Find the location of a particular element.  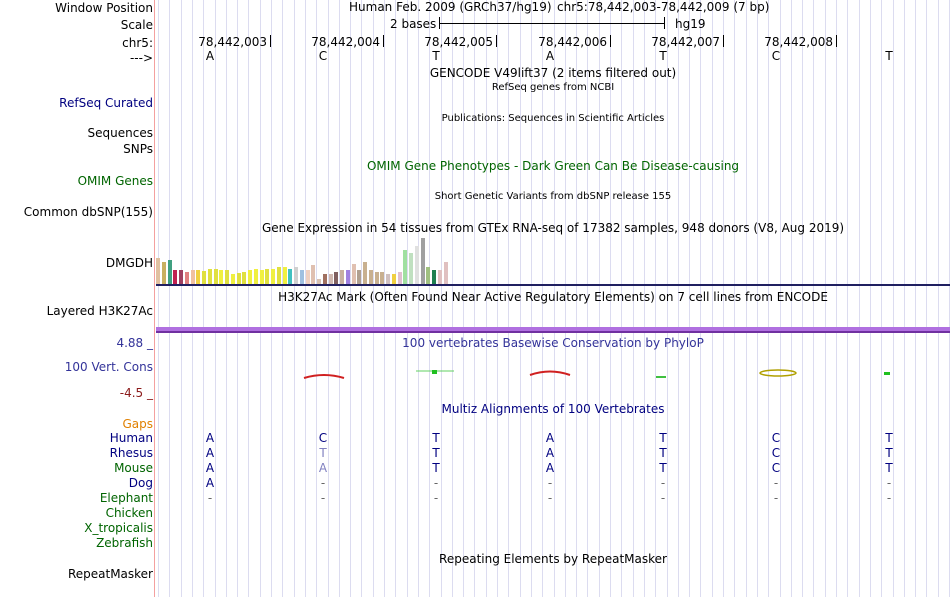

alignment-base: A is located at coordinates (550, 438).